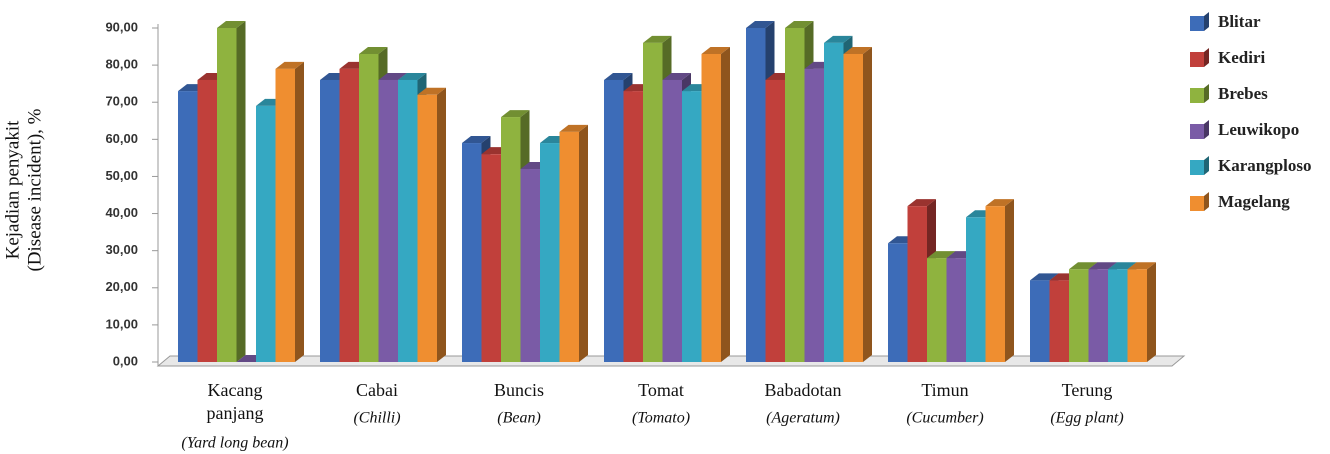  What do you see at coordinates (121, 323) in the screenshot?
I see `y-tick-label: 10,00` at bounding box center [121, 323].